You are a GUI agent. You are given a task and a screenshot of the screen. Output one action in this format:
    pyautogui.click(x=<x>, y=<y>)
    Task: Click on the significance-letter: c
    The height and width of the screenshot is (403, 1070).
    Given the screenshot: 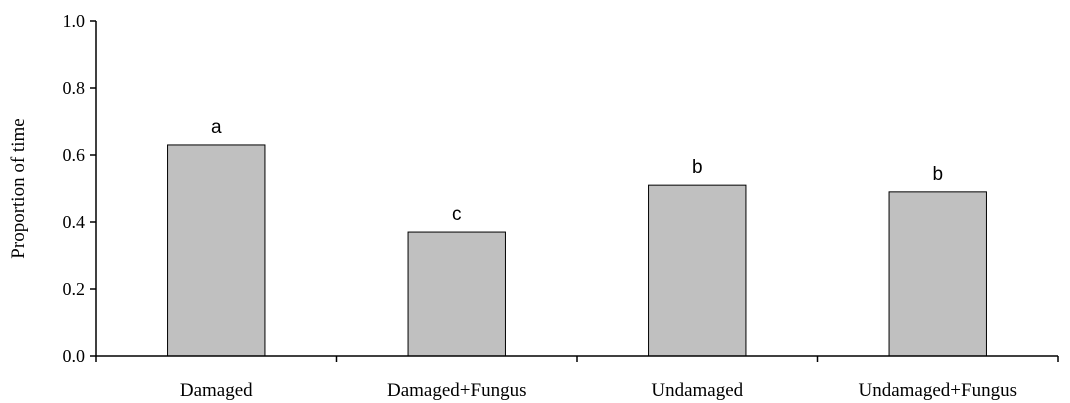 What is the action you would take?
    pyautogui.click(x=457, y=214)
    